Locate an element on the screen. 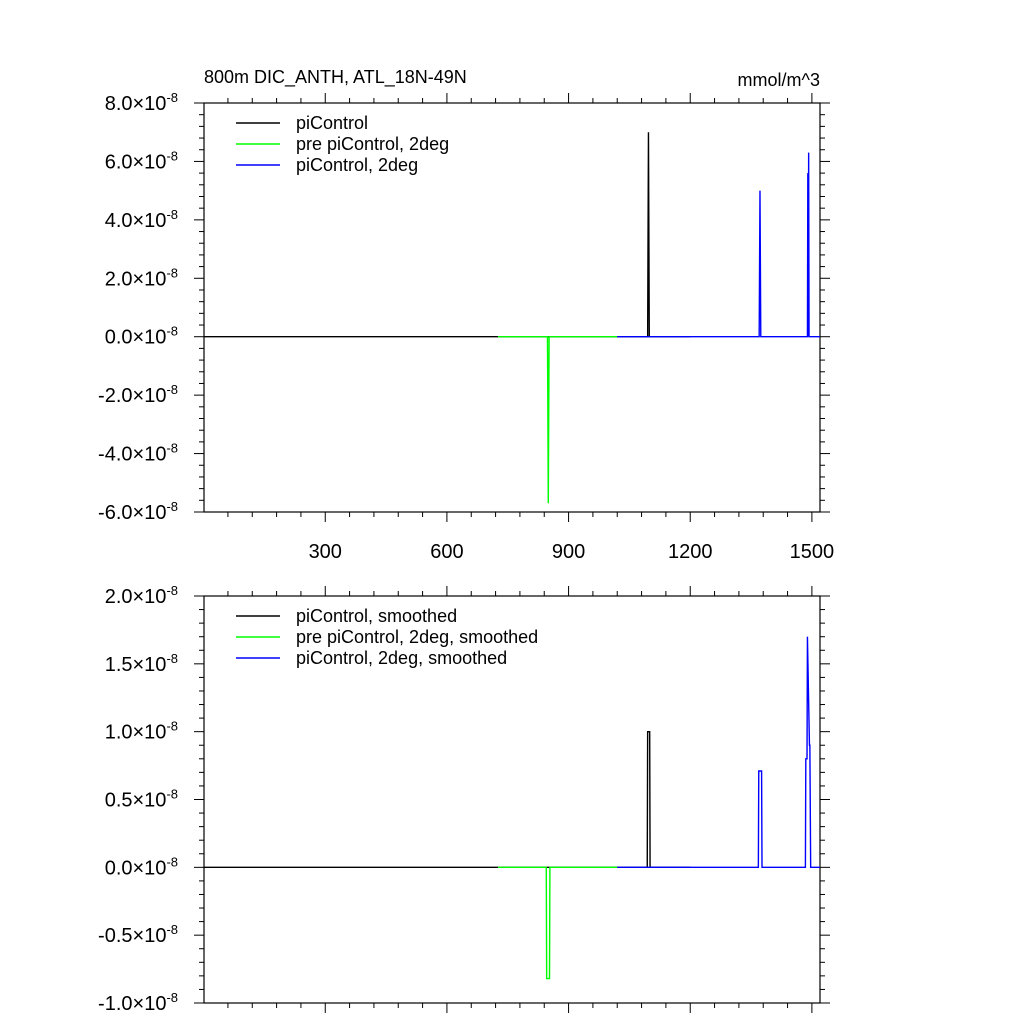 The width and height of the screenshot is (1024, 1024). bottom-y-tick-label: 0.0×10⁻⁸ is located at coordinates (141, 866).